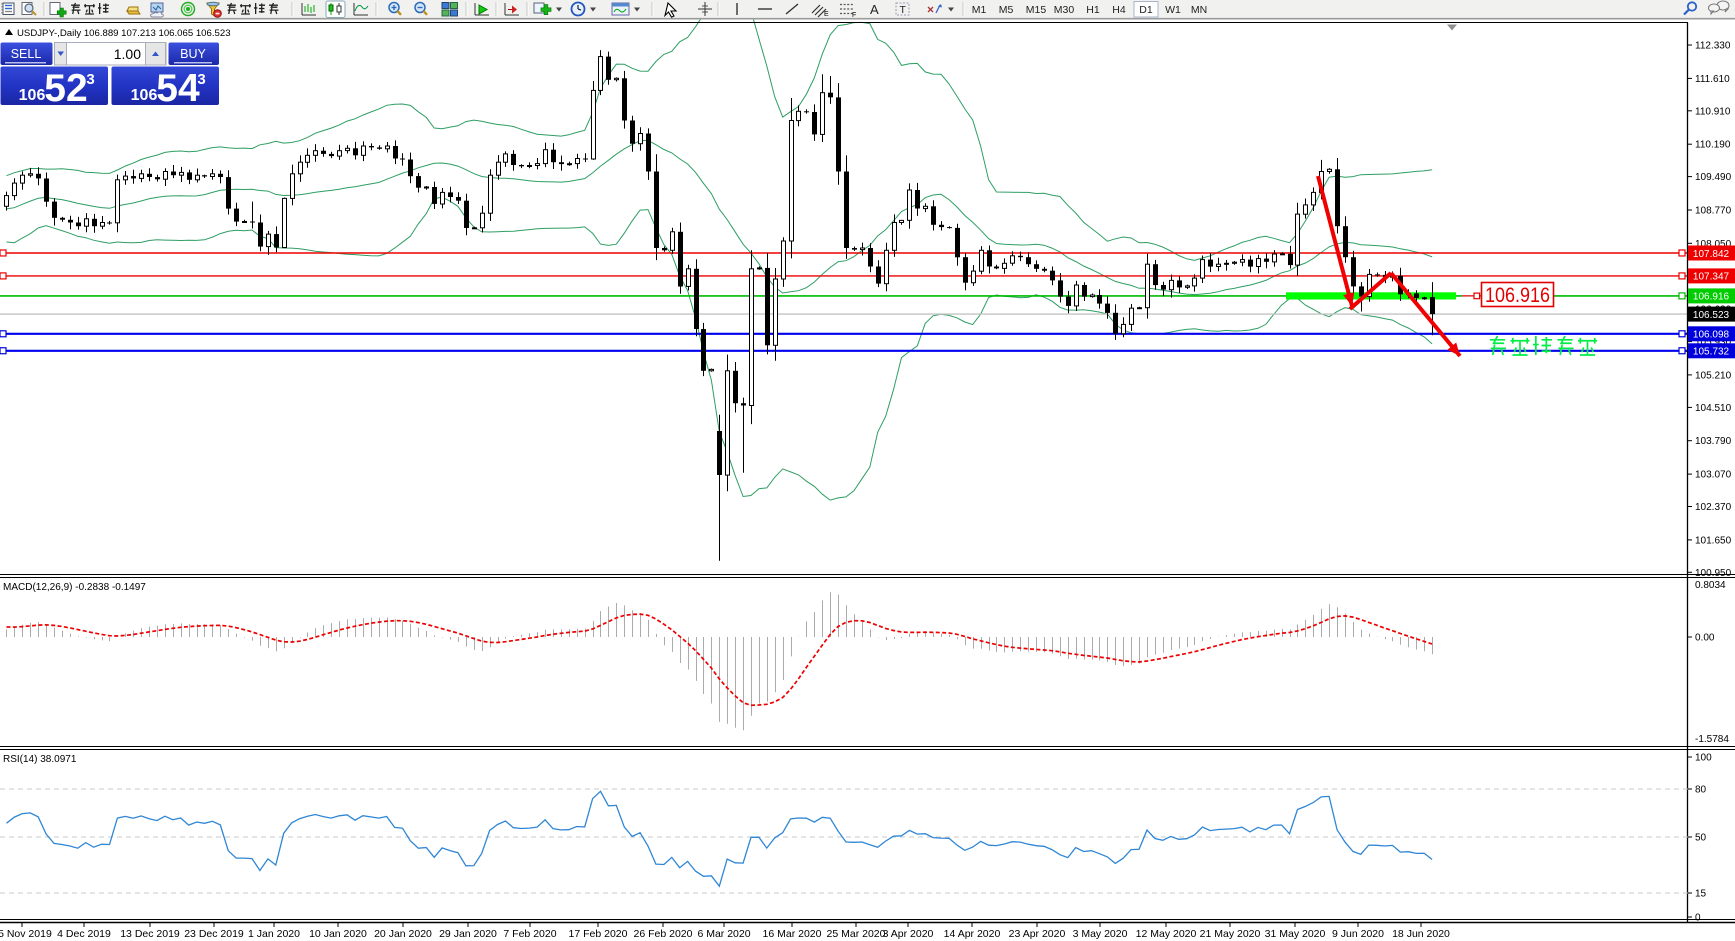 This screenshot has height=941, width=1735. What do you see at coordinates (1698, 918) in the screenshot?
I see `svg-text: 0` at bounding box center [1698, 918].